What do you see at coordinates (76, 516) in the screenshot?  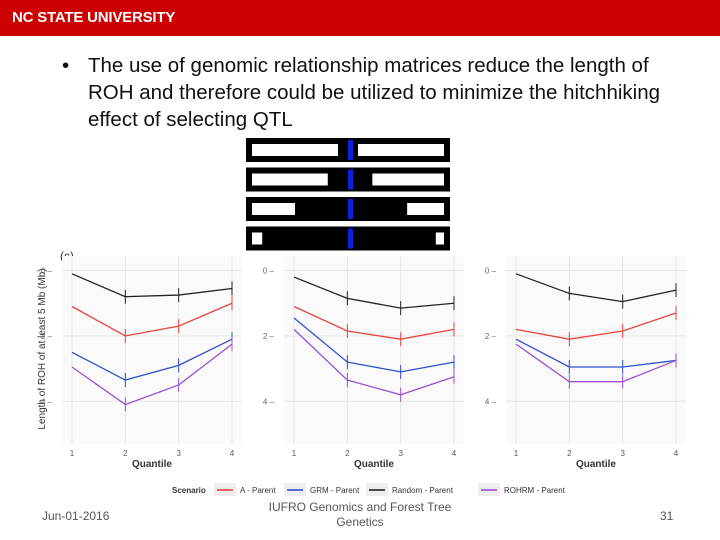 I see `footer-date: Jun-01-2016` at bounding box center [76, 516].